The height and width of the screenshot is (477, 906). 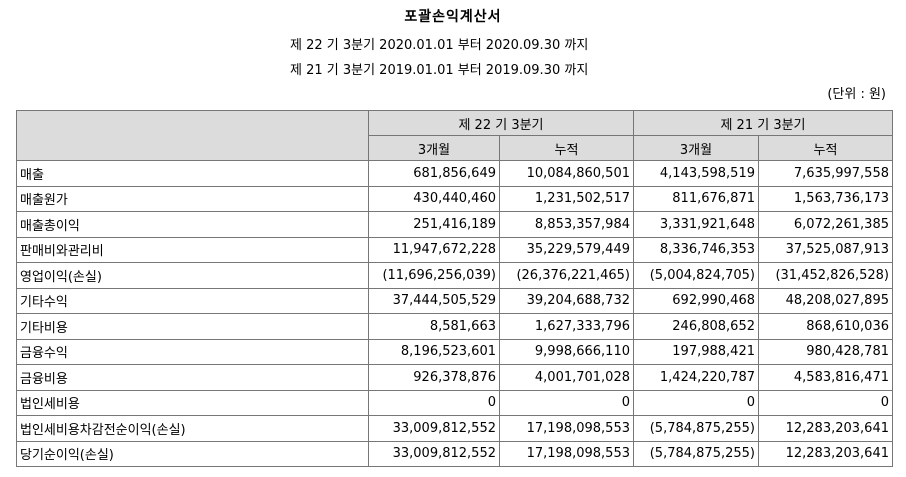 What do you see at coordinates (566, 224) in the screenshot?
I see `cell-current-cum: 8,853,357,984` at bounding box center [566, 224].